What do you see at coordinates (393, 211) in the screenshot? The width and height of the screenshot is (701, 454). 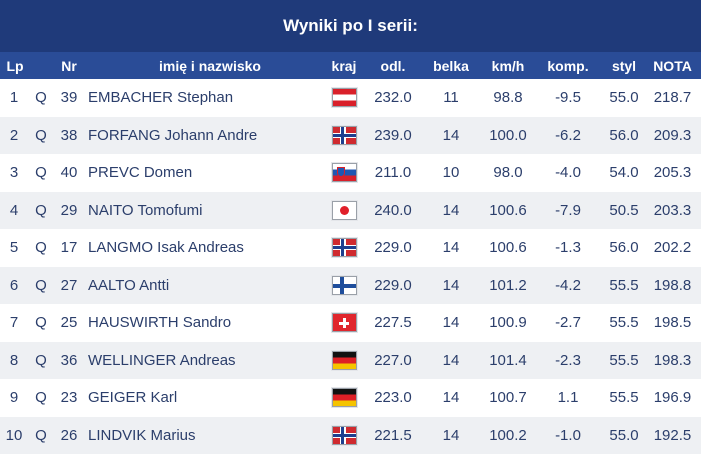 I see `cell-distance: 240.0` at bounding box center [393, 211].